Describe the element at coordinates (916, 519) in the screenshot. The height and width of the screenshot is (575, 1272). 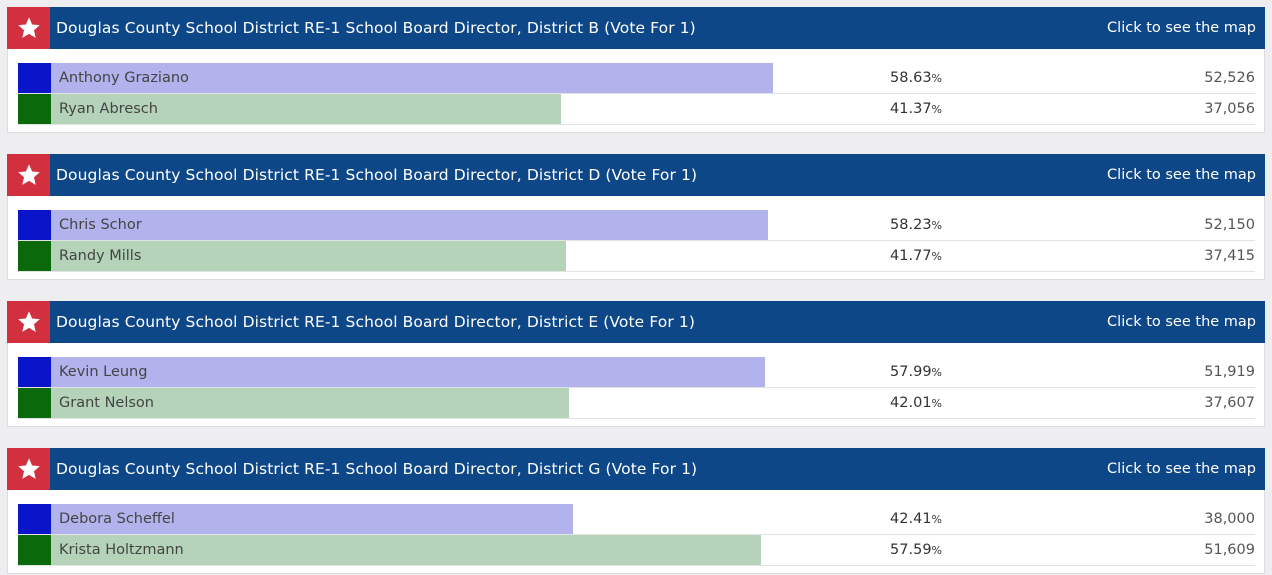
I see `candidate-percent: 42.41%` at that location.